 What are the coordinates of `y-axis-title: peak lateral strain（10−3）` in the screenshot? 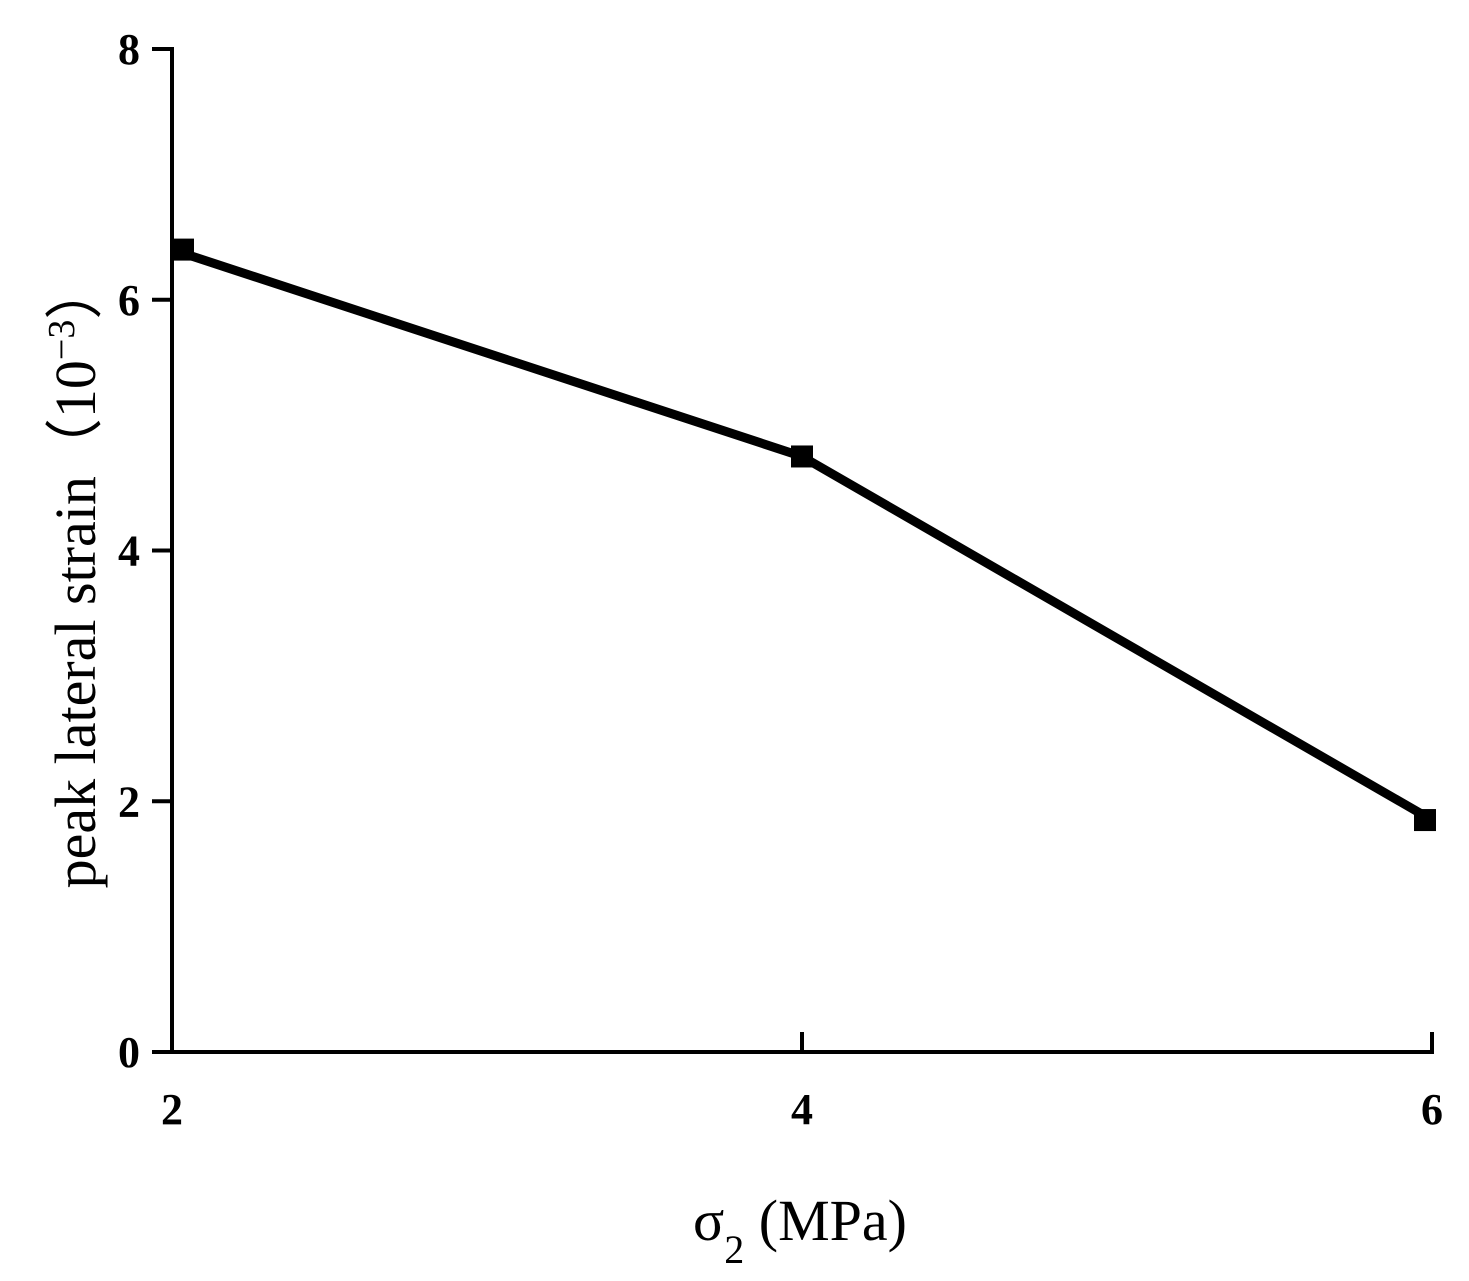 It's located at (74, 575).